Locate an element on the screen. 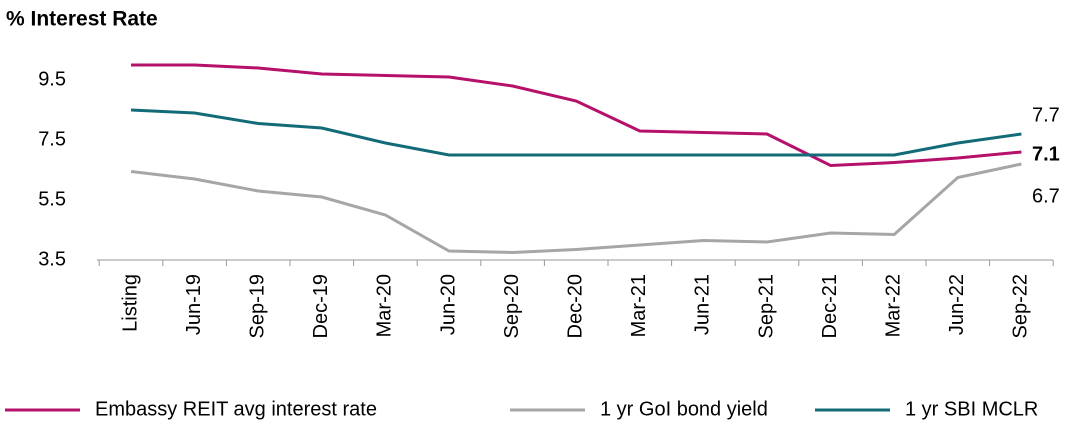 The height and width of the screenshot is (426, 1080). chart-title: % Interest Rate is located at coordinates (82, 19).